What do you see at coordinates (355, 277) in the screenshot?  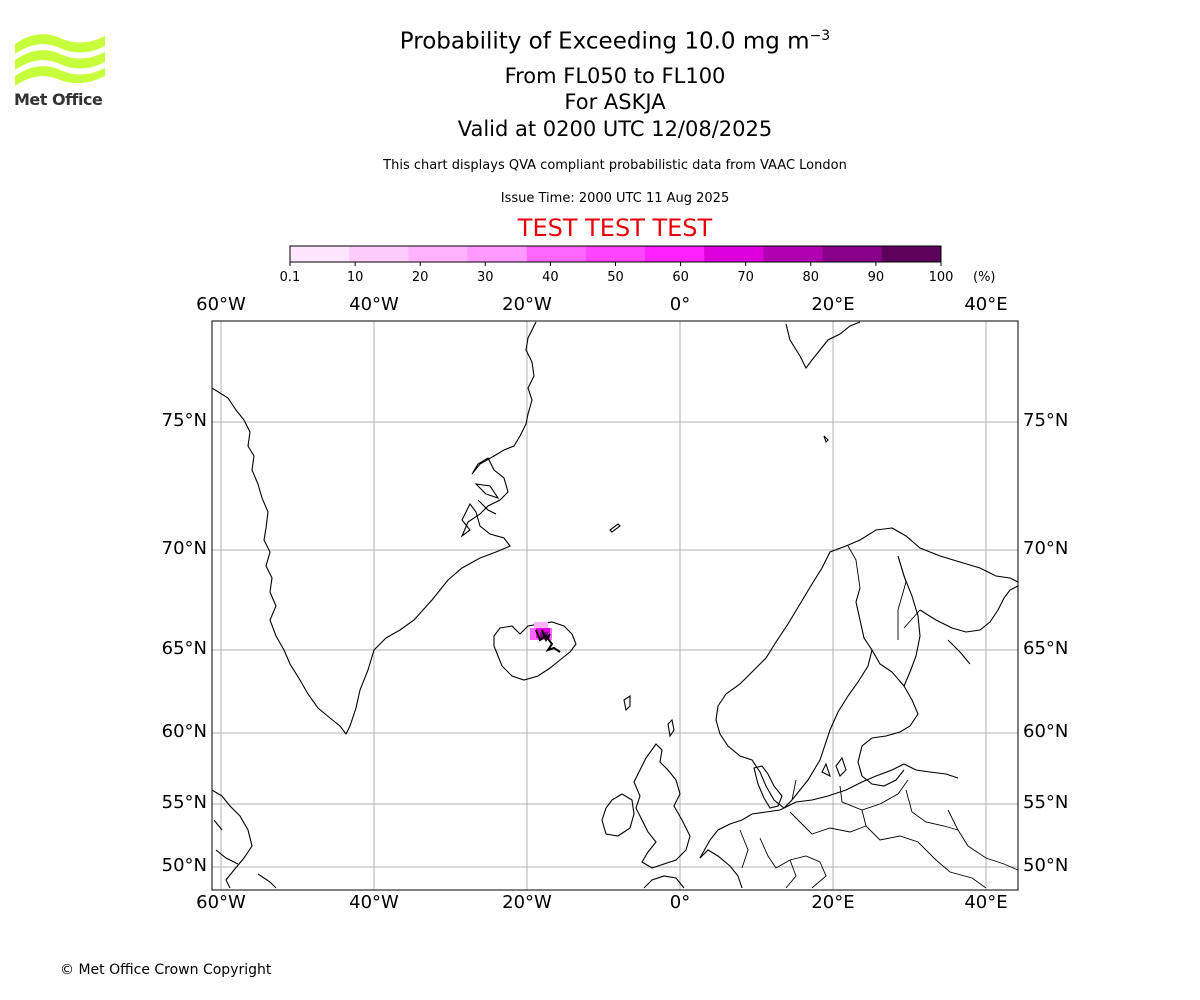 I see `colorbar-tick-label: 10` at bounding box center [355, 277].